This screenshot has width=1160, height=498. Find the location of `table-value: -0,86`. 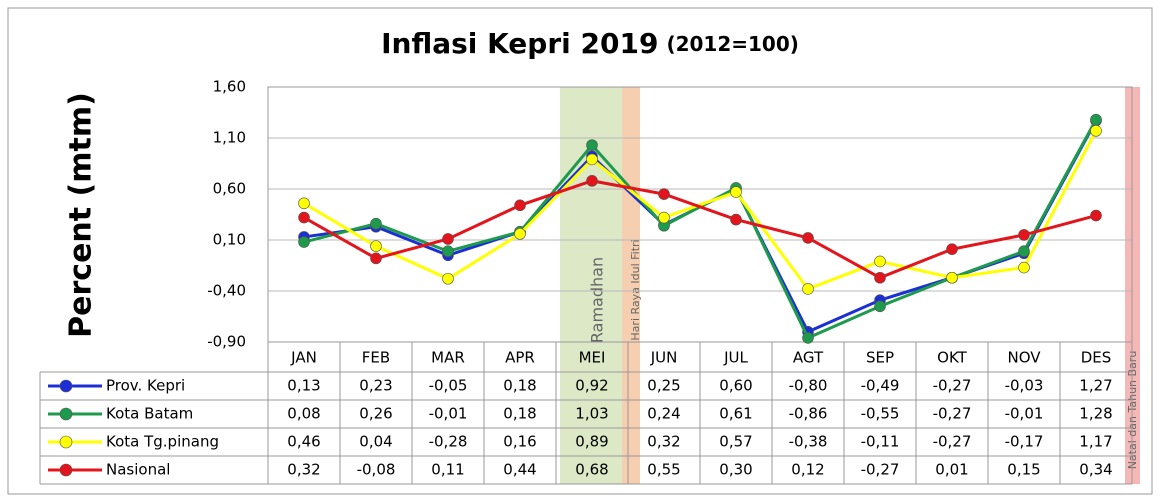

table-value: -0,86 is located at coordinates (808, 414).